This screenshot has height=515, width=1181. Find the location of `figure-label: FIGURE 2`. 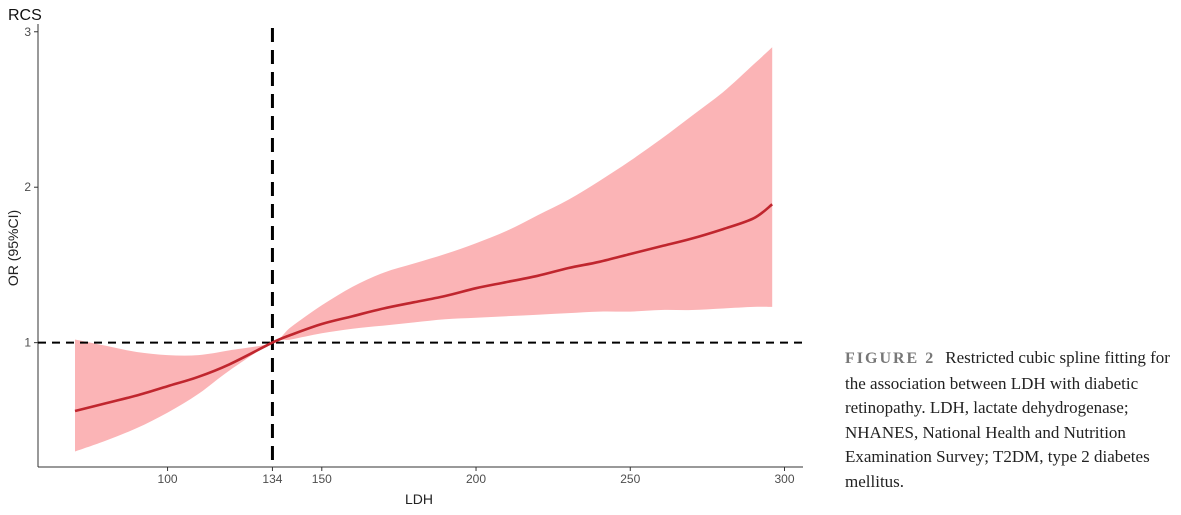

figure-label: FIGURE 2 is located at coordinates (890, 358).